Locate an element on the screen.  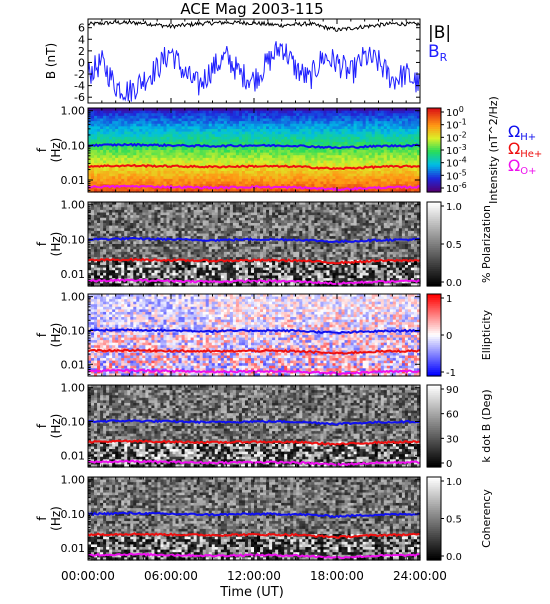
y-axis-label-unit: (Hz) is located at coordinates (56, 150).